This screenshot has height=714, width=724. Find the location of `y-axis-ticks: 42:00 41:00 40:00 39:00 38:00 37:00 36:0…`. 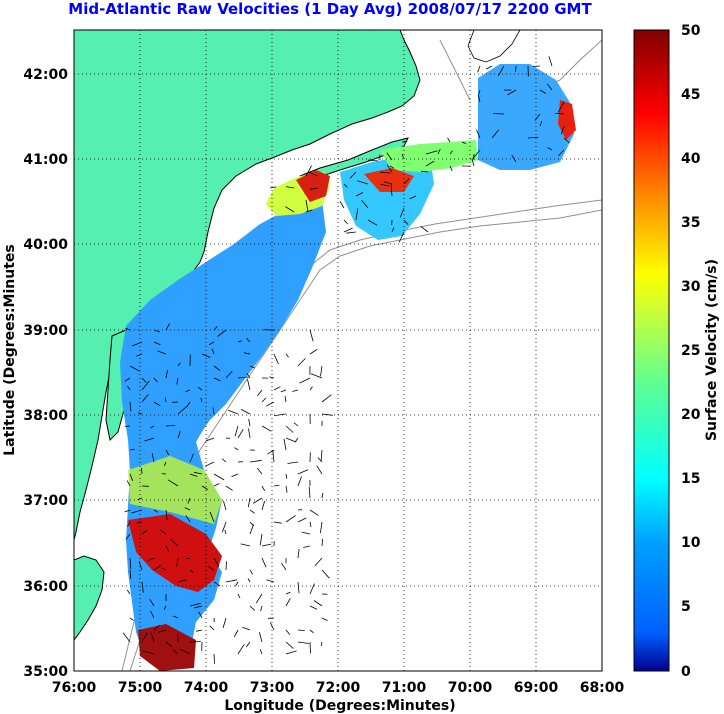

y-axis-ticks: 42:00 41:00 40:00 39:00 38:00 37:00 36:0… is located at coordinates (45, 373).